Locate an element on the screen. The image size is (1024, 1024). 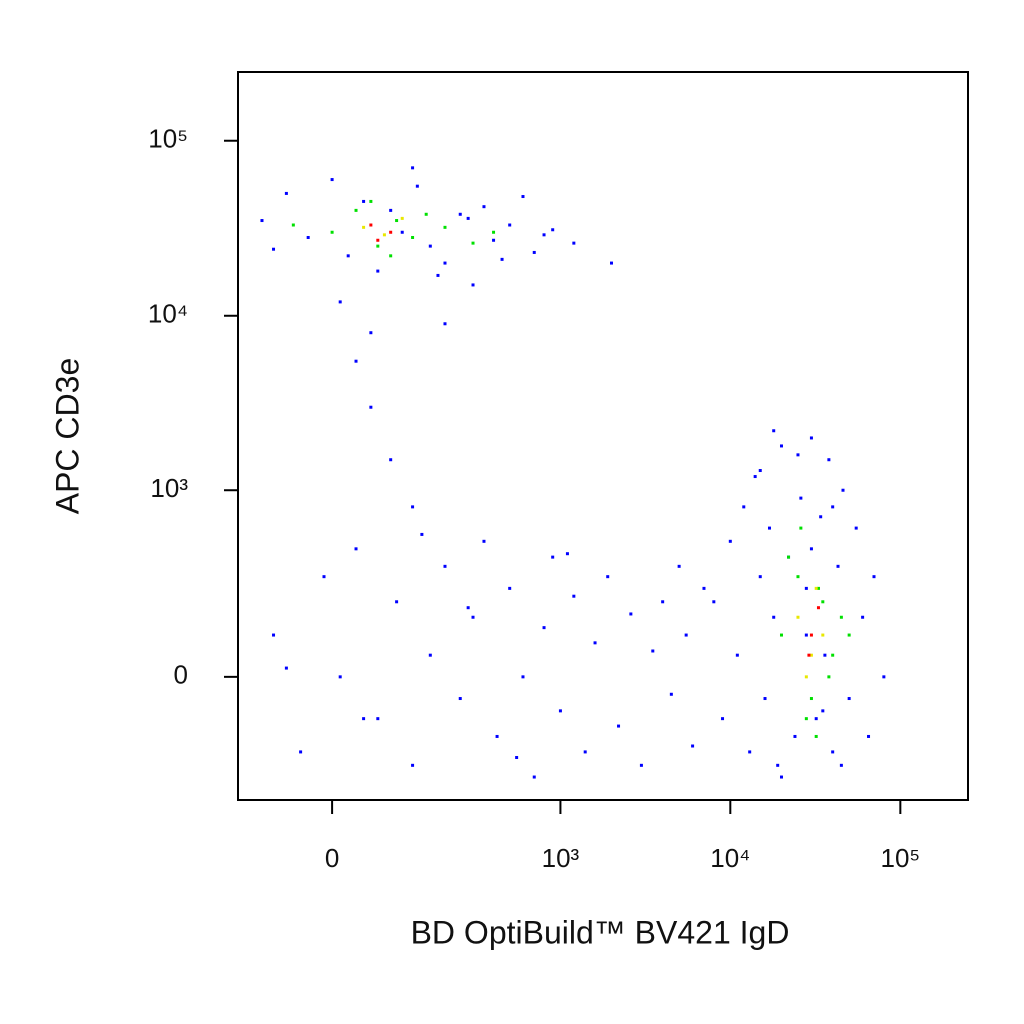
x-tick-label: 10³ is located at coordinates (561, 858).